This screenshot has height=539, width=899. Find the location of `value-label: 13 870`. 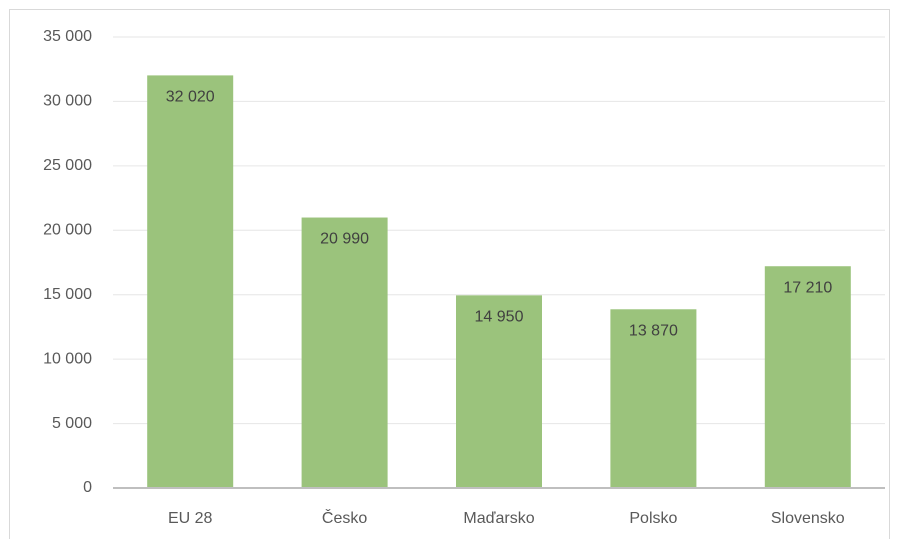

value-label: 13 870 is located at coordinates (653, 330).